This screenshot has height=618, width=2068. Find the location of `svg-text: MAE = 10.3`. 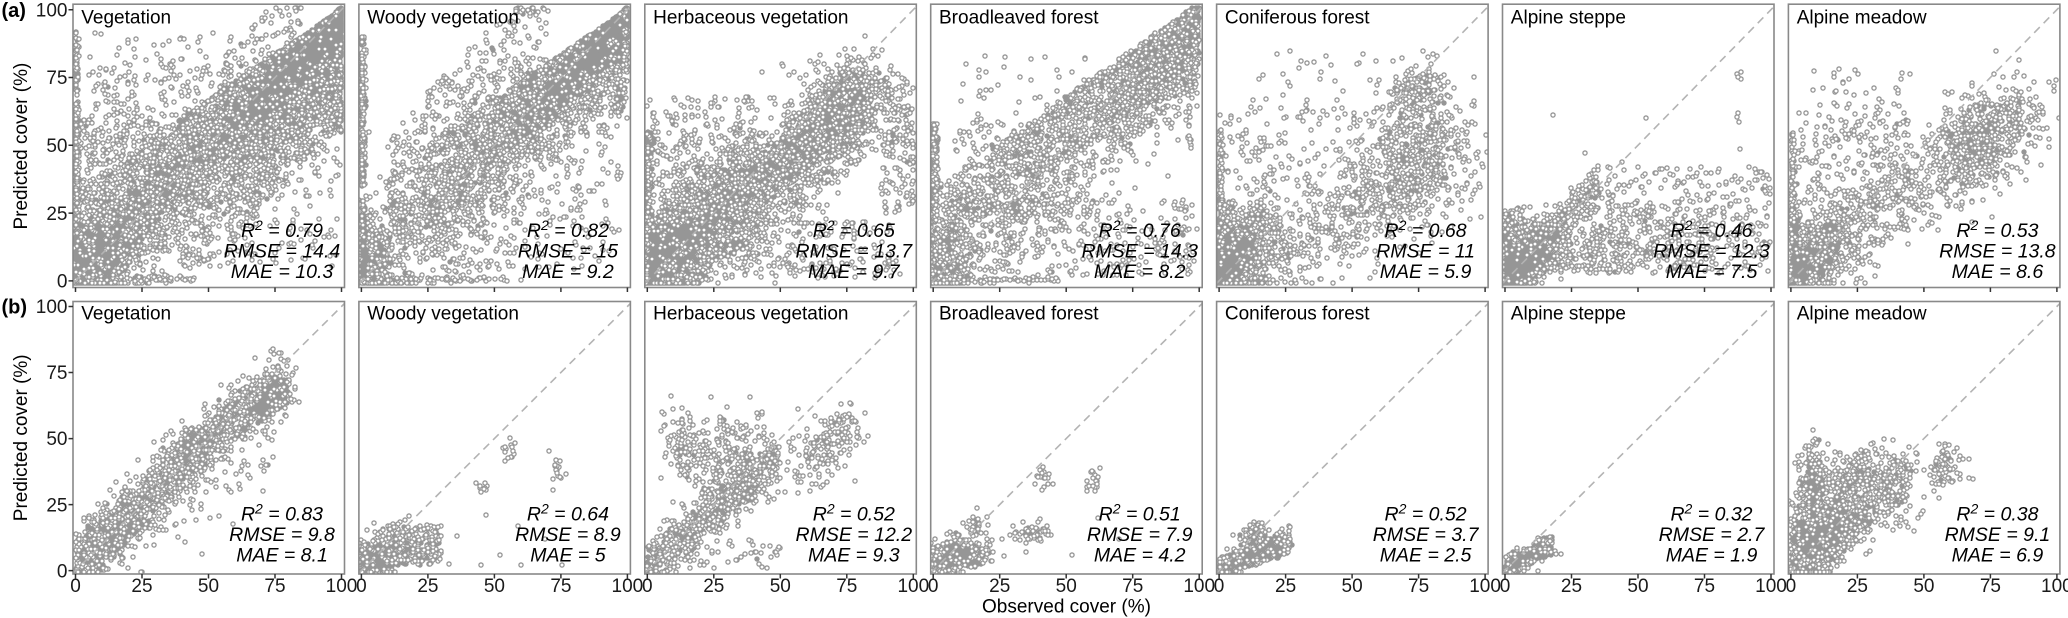

svg-text: MAE = 10.3 is located at coordinates (282, 272).